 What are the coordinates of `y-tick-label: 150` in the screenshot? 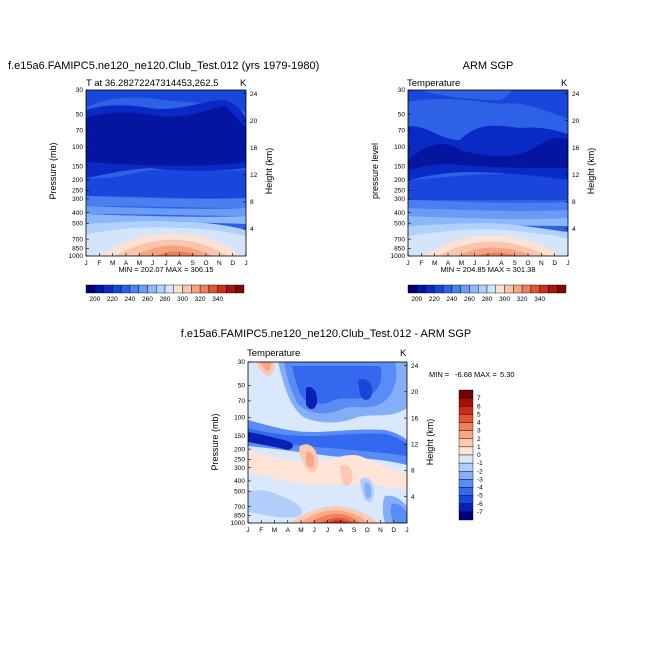 It's located at (239, 436).